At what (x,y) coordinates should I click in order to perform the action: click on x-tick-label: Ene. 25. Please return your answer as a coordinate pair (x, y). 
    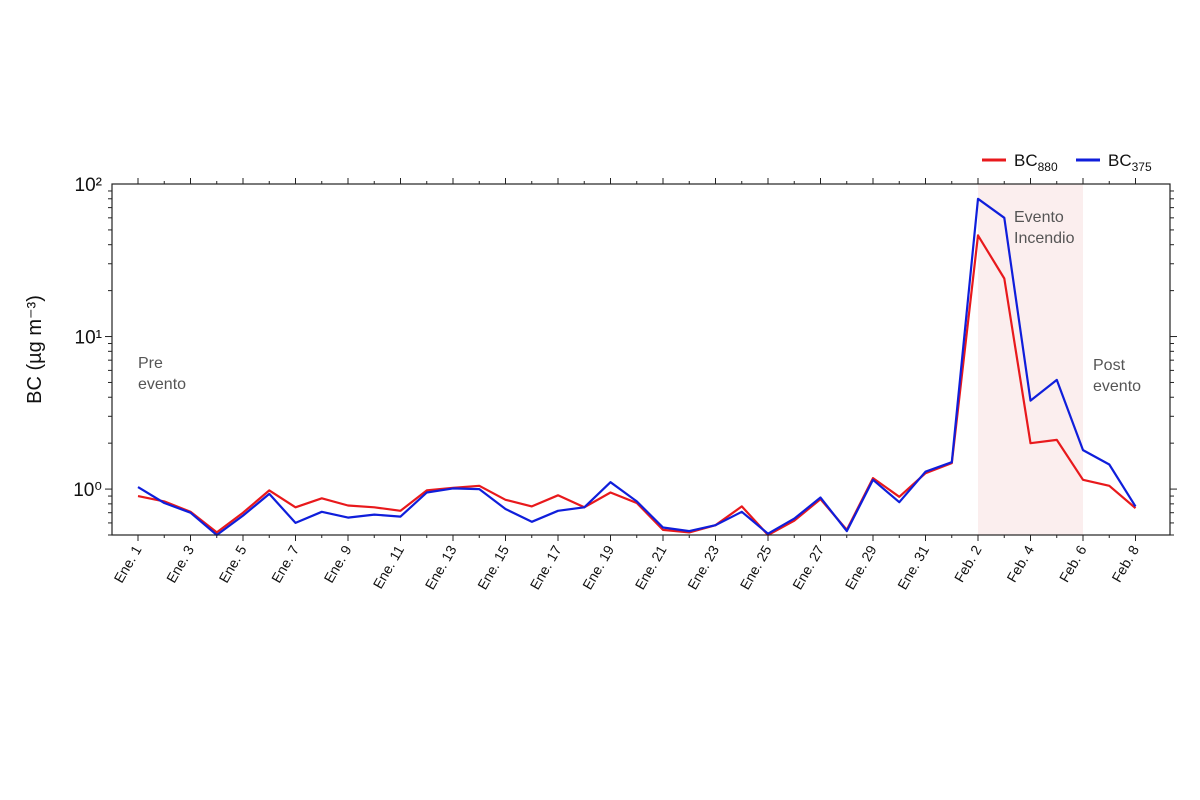
    Looking at the image, I should click on (756, 567).